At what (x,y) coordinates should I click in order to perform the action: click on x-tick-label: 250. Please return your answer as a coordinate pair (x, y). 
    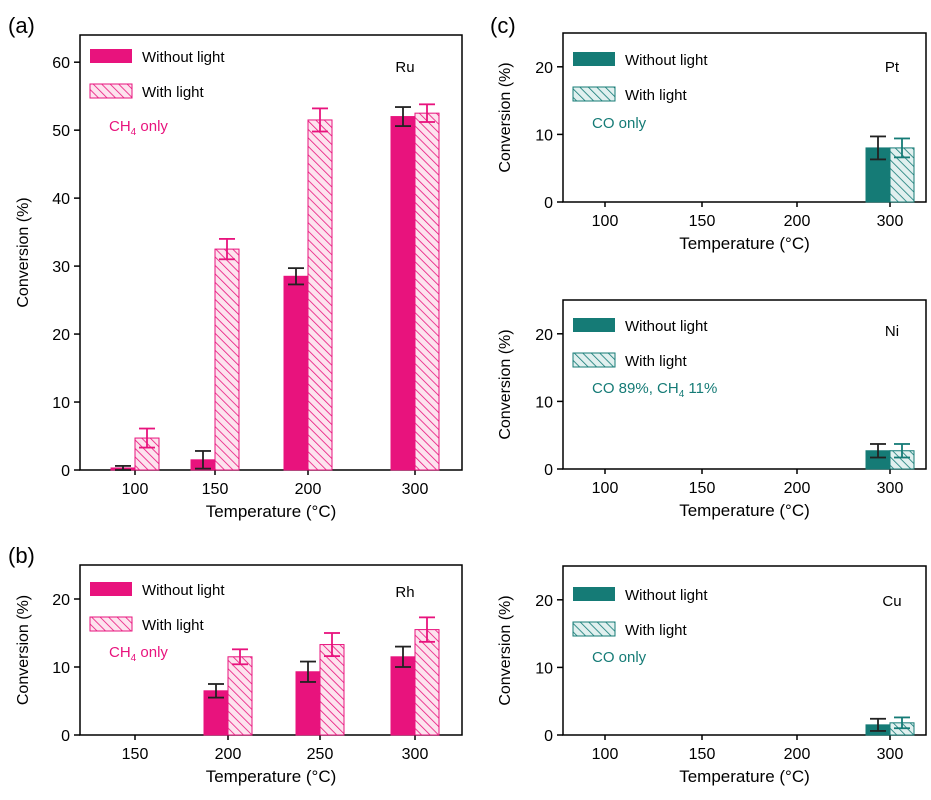
    Looking at the image, I should click on (320, 754).